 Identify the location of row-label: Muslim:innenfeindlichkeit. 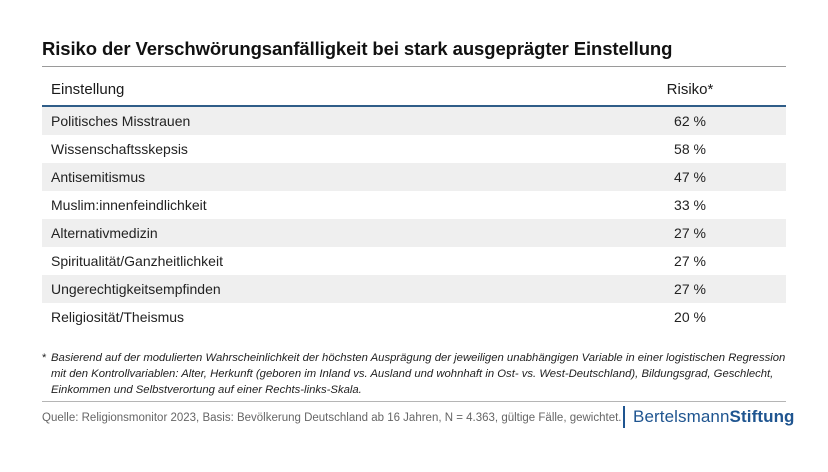
(129, 205).